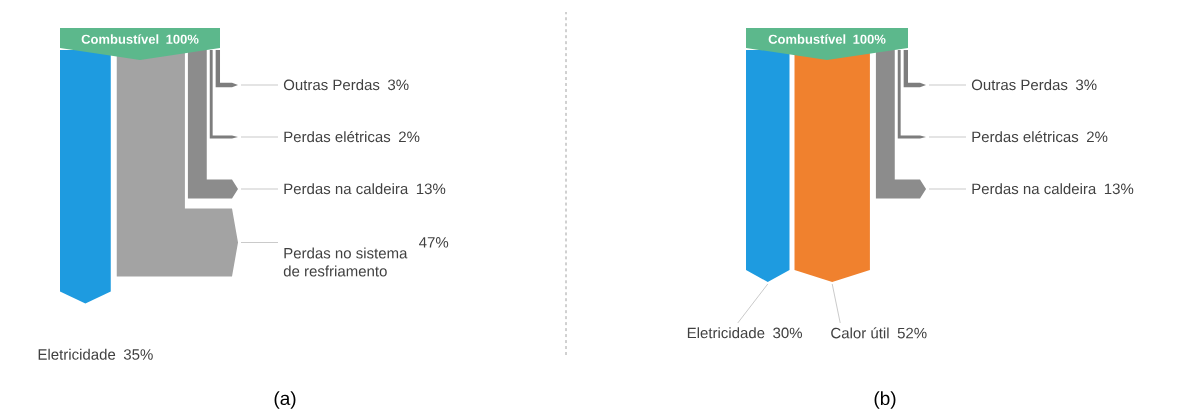 The image size is (1201, 420). What do you see at coordinates (860, 333) in the screenshot?
I see `category-label: Calor útil` at bounding box center [860, 333].